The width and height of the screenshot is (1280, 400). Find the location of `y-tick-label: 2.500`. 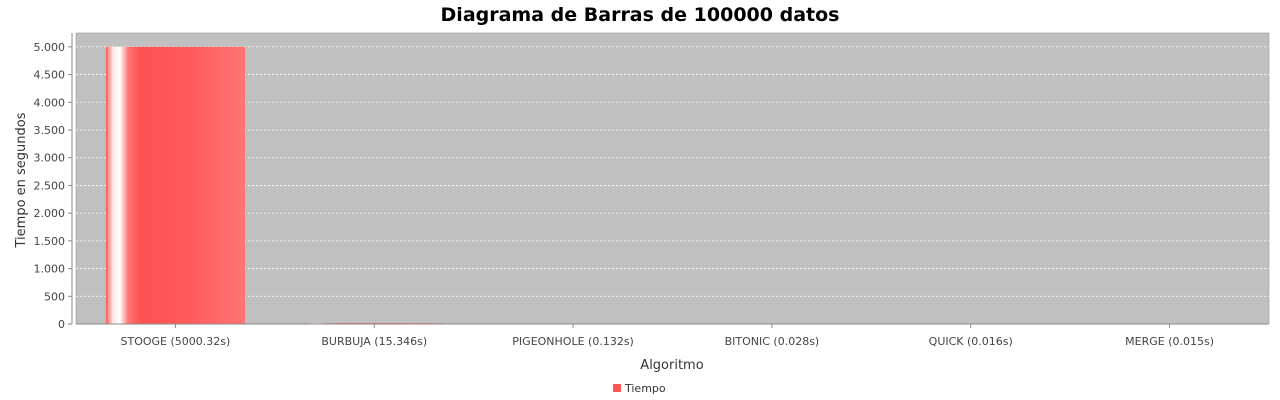

y-tick-label: 2.500 is located at coordinates (50, 185).